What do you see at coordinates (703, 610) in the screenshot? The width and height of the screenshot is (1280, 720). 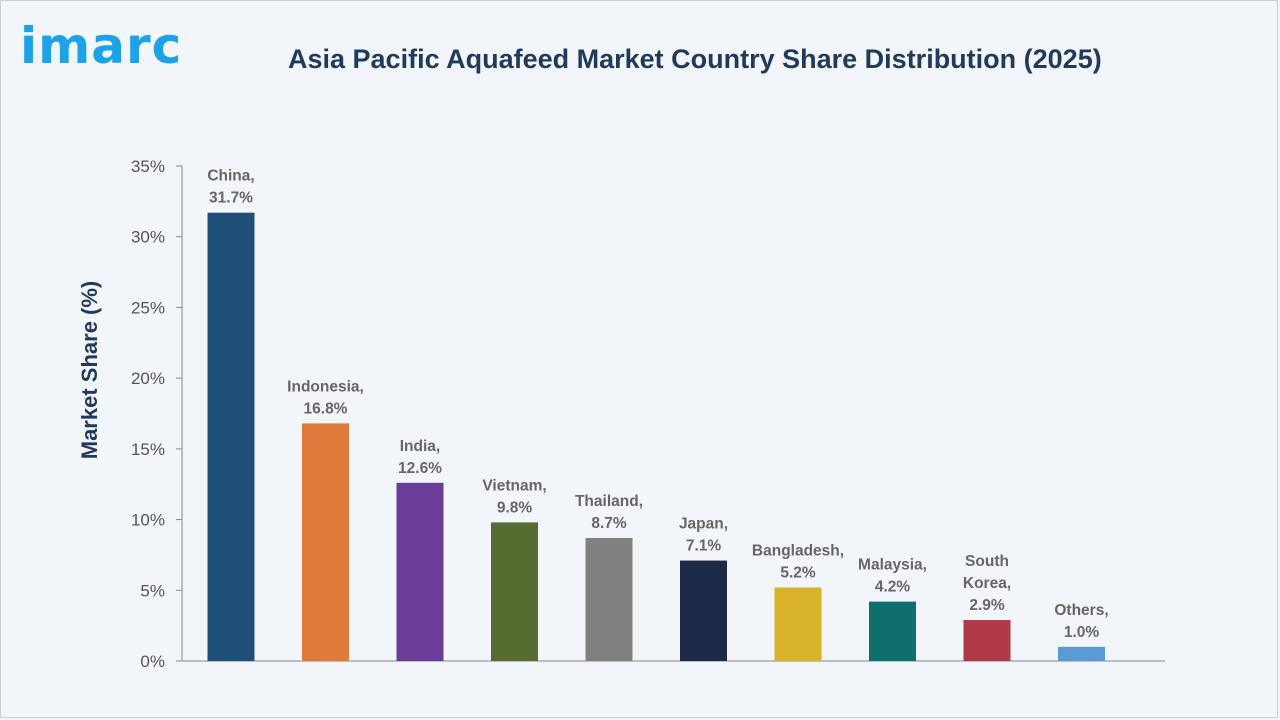 I see `bar-japan` at bounding box center [703, 610].